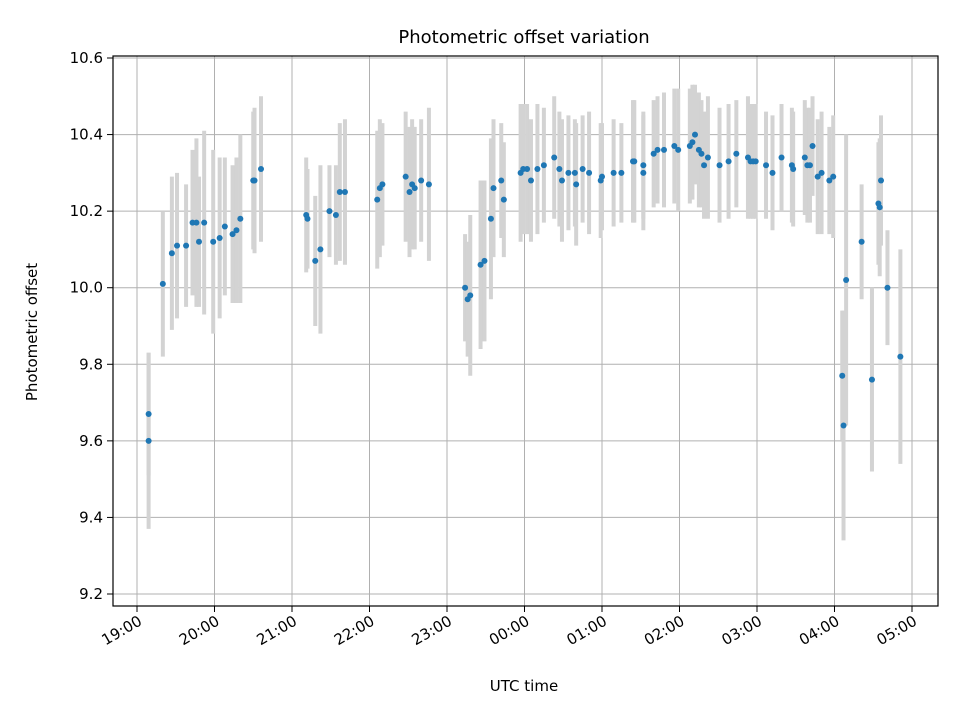  I want to click on y-tick-label: 9.8, so click(91, 364).